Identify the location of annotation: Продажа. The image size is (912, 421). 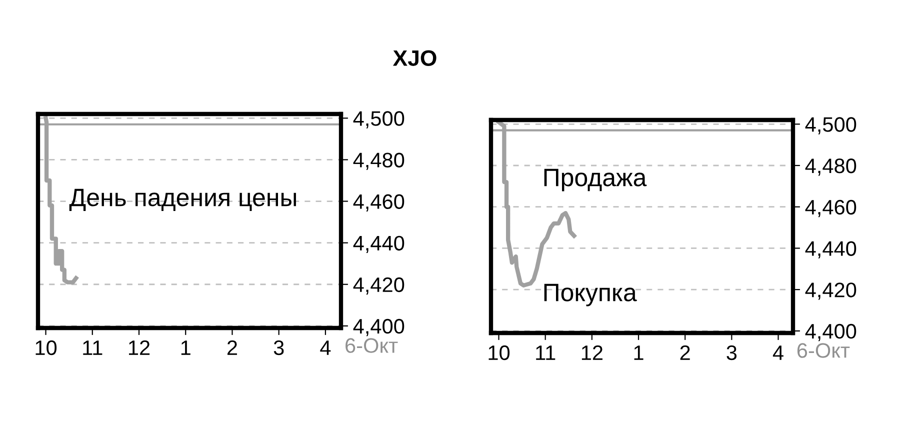
(595, 180).